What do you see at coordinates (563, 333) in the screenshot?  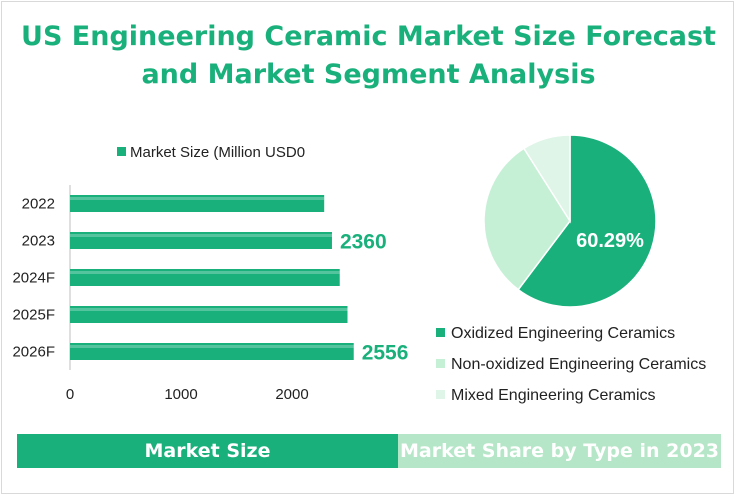 I see `pie-legend-label: Oxidized Engineering Ceramics` at bounding box center [563, 333].